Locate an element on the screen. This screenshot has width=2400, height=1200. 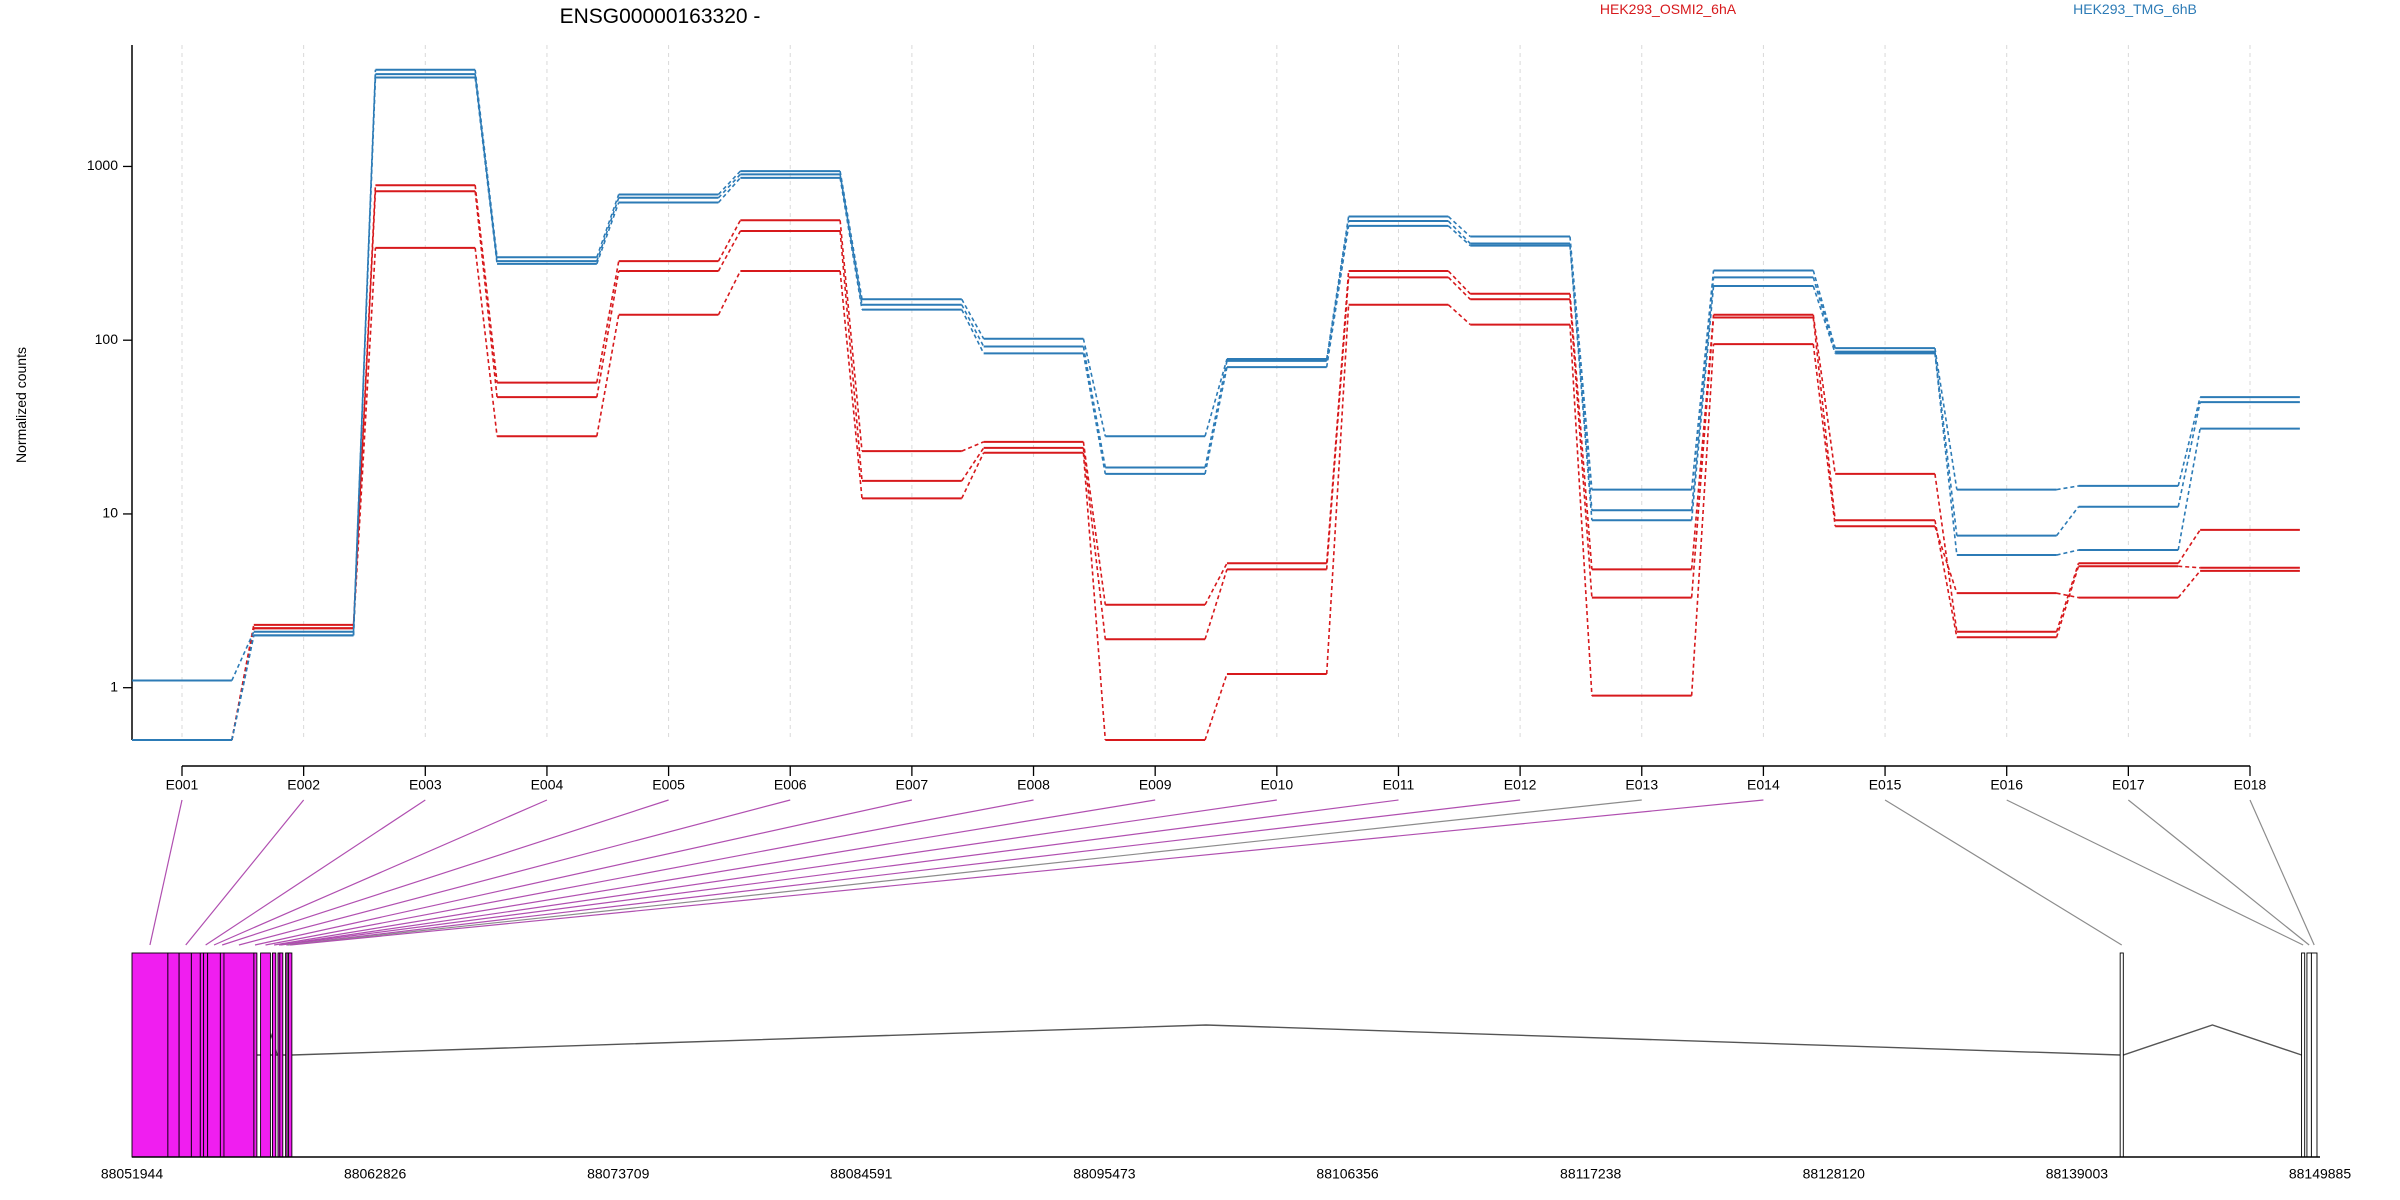
series-6-link-E012 is located at coordinates (1581, 383).